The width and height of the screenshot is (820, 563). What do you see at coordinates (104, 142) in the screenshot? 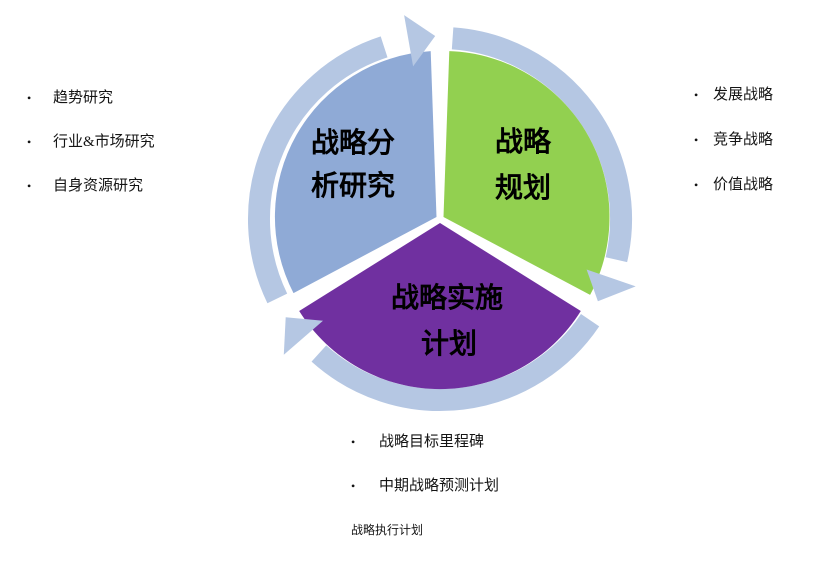
I see `list-item-text: 行业&市场研究` at bounding box center [104, 142].